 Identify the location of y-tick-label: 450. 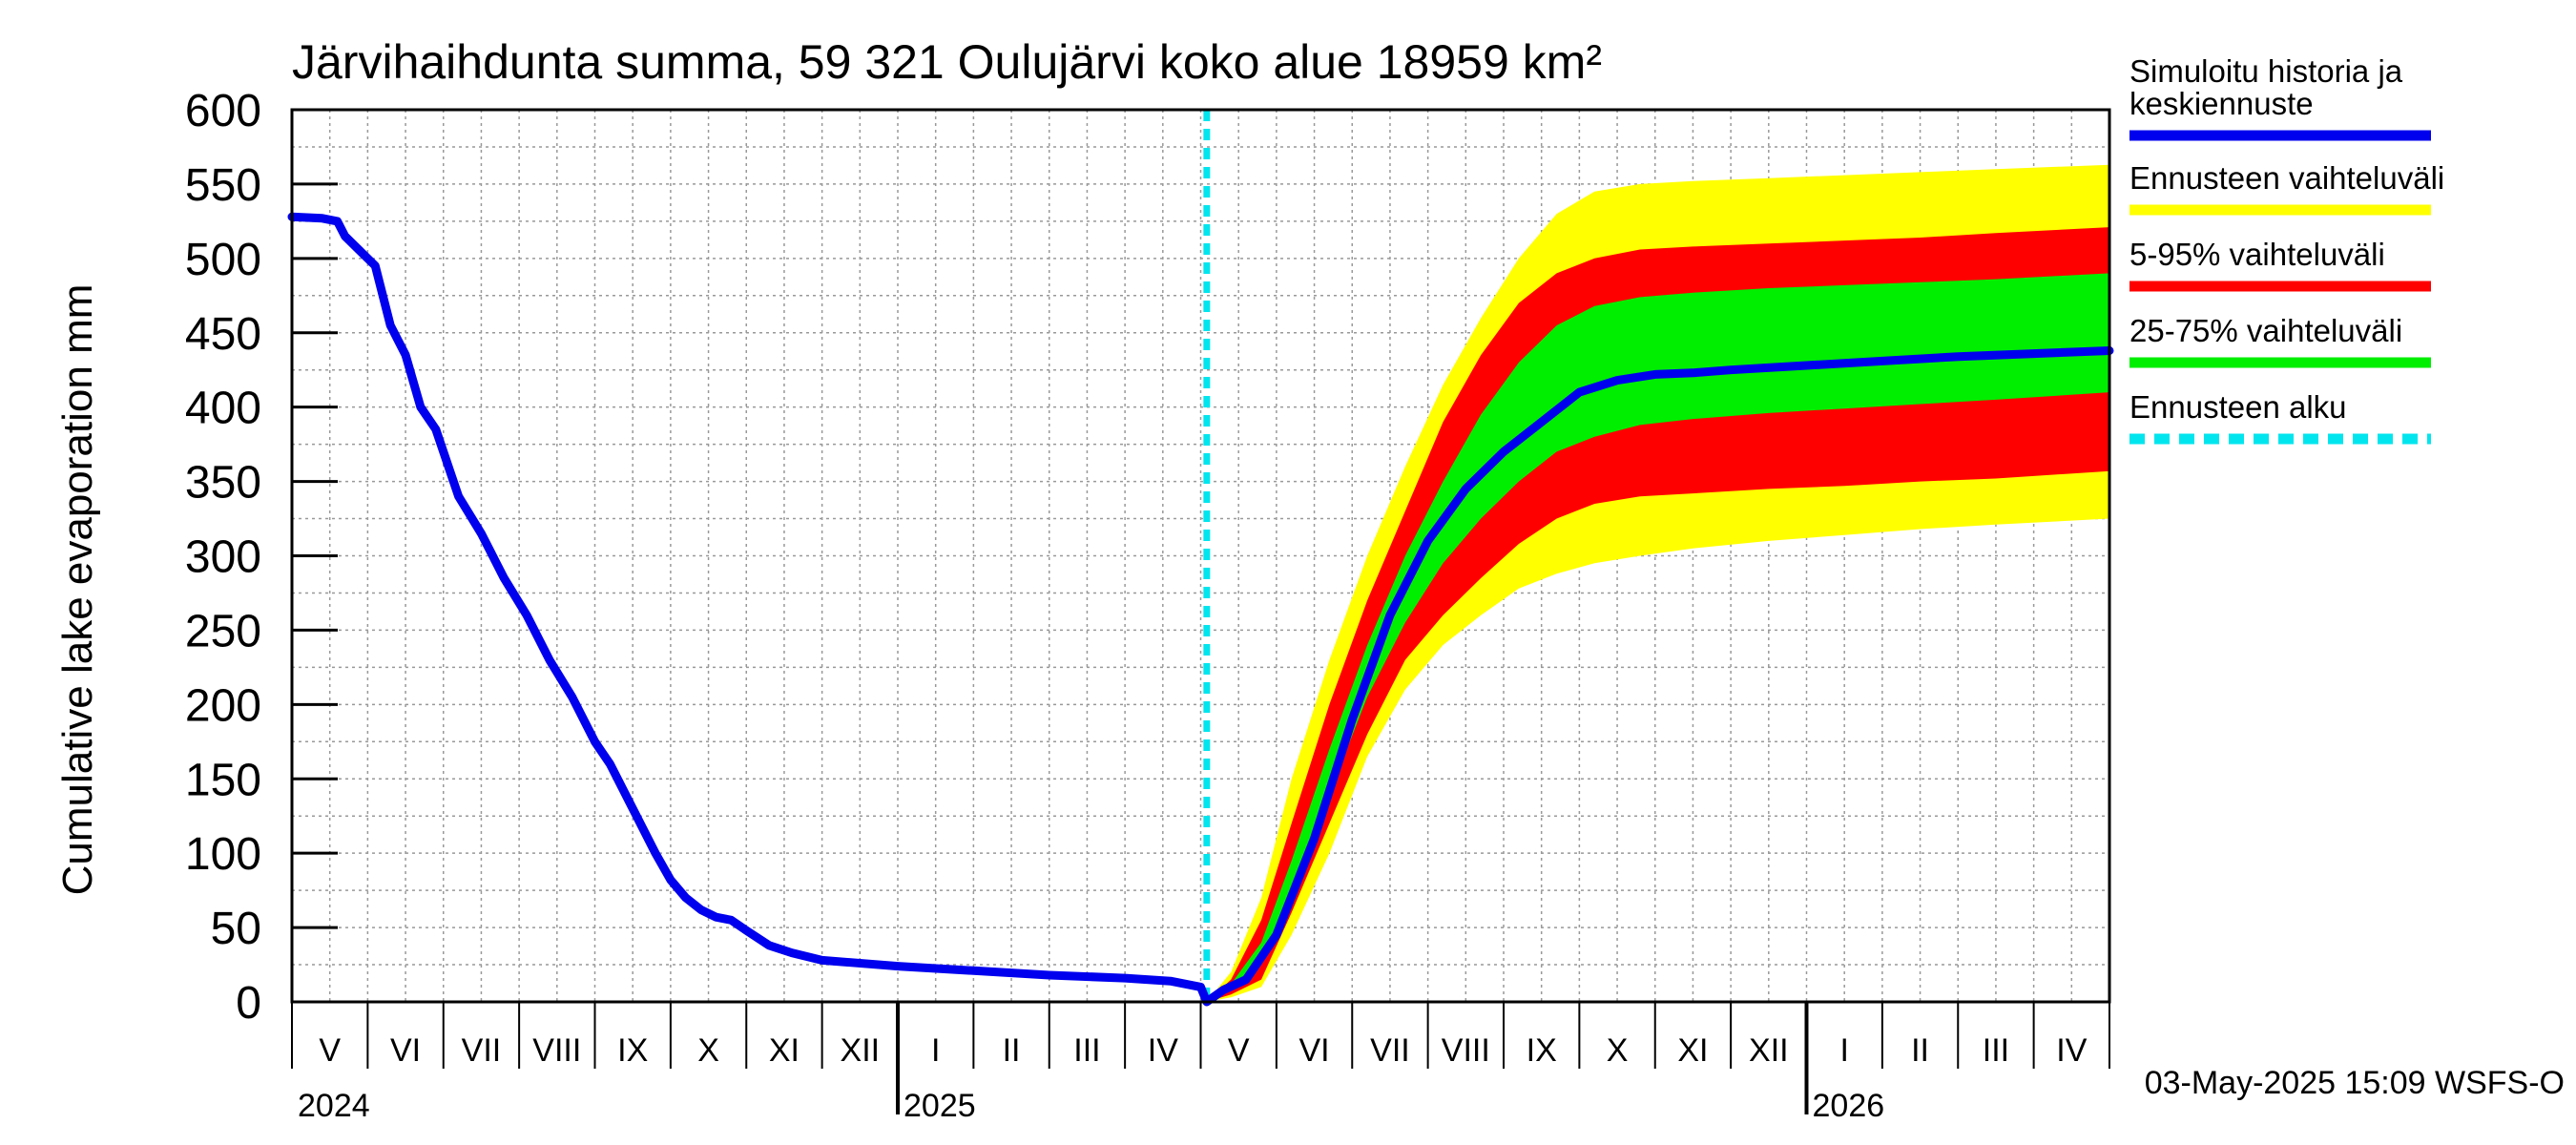
(223, 335).